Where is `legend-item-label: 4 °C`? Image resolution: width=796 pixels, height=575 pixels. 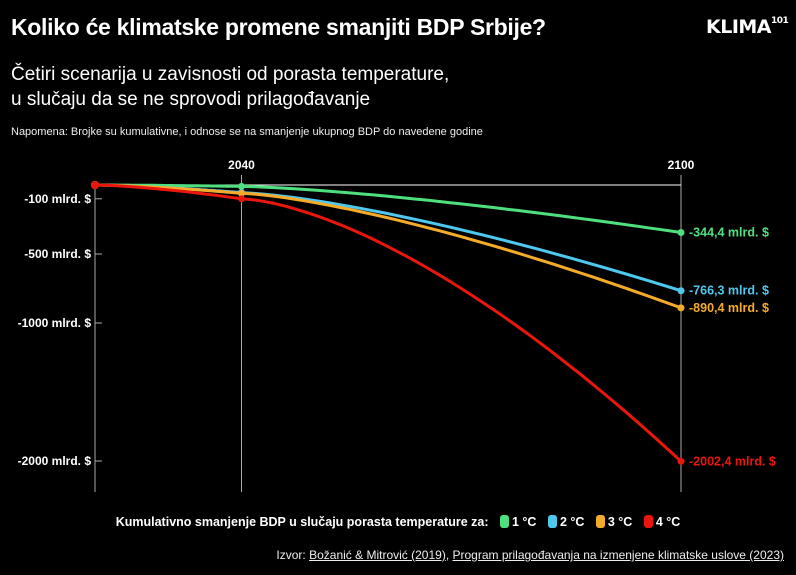
legend-item-label: 4 °C is located at coordinates (668, 522).